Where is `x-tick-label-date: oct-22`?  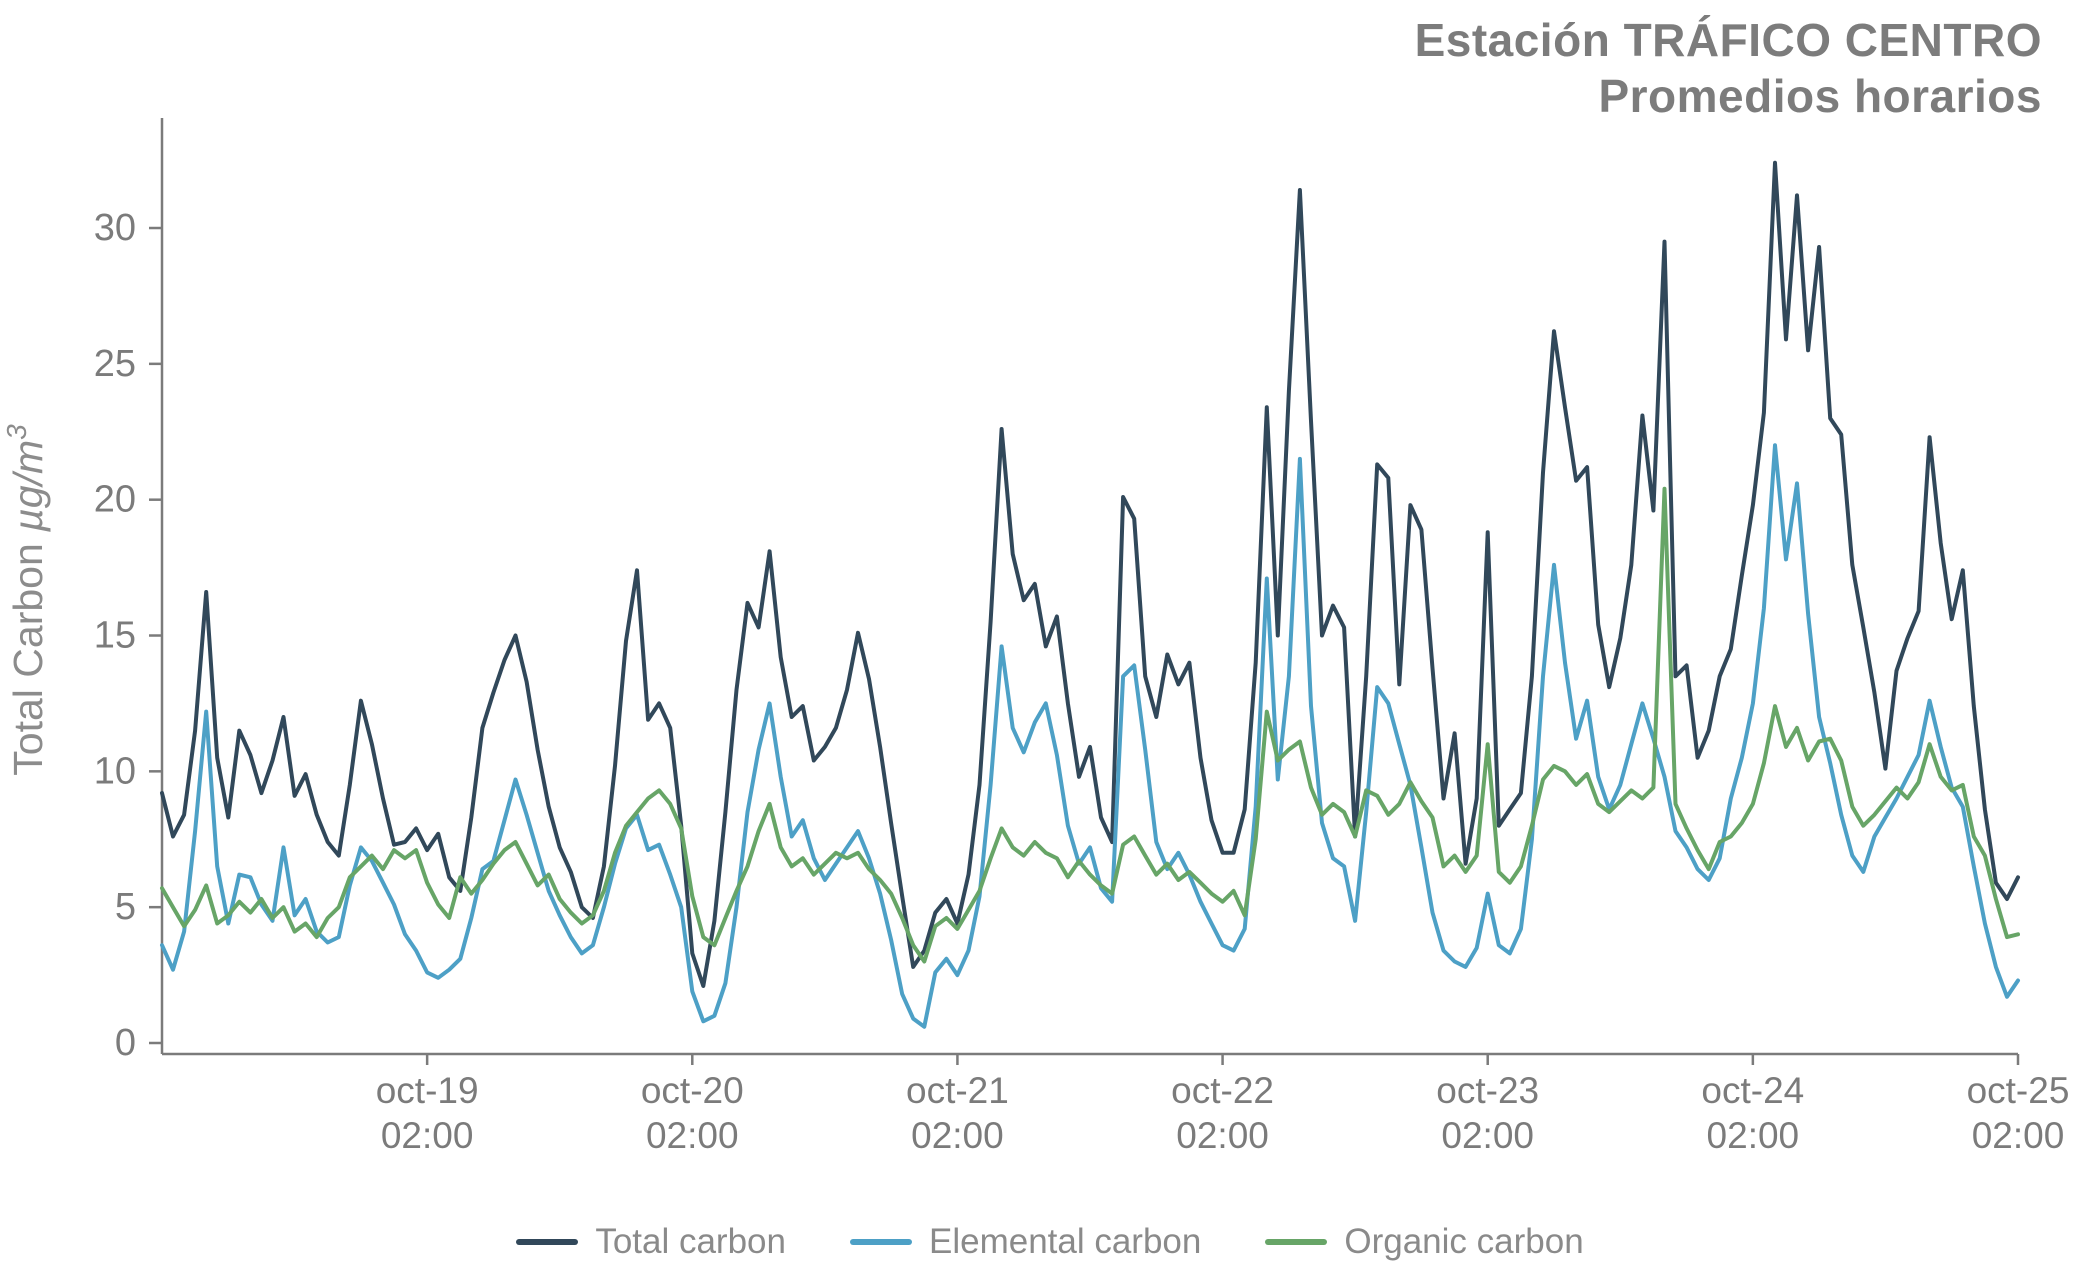 x-tick-label-date: oct-22 is located at coordinates (1222, 1090).